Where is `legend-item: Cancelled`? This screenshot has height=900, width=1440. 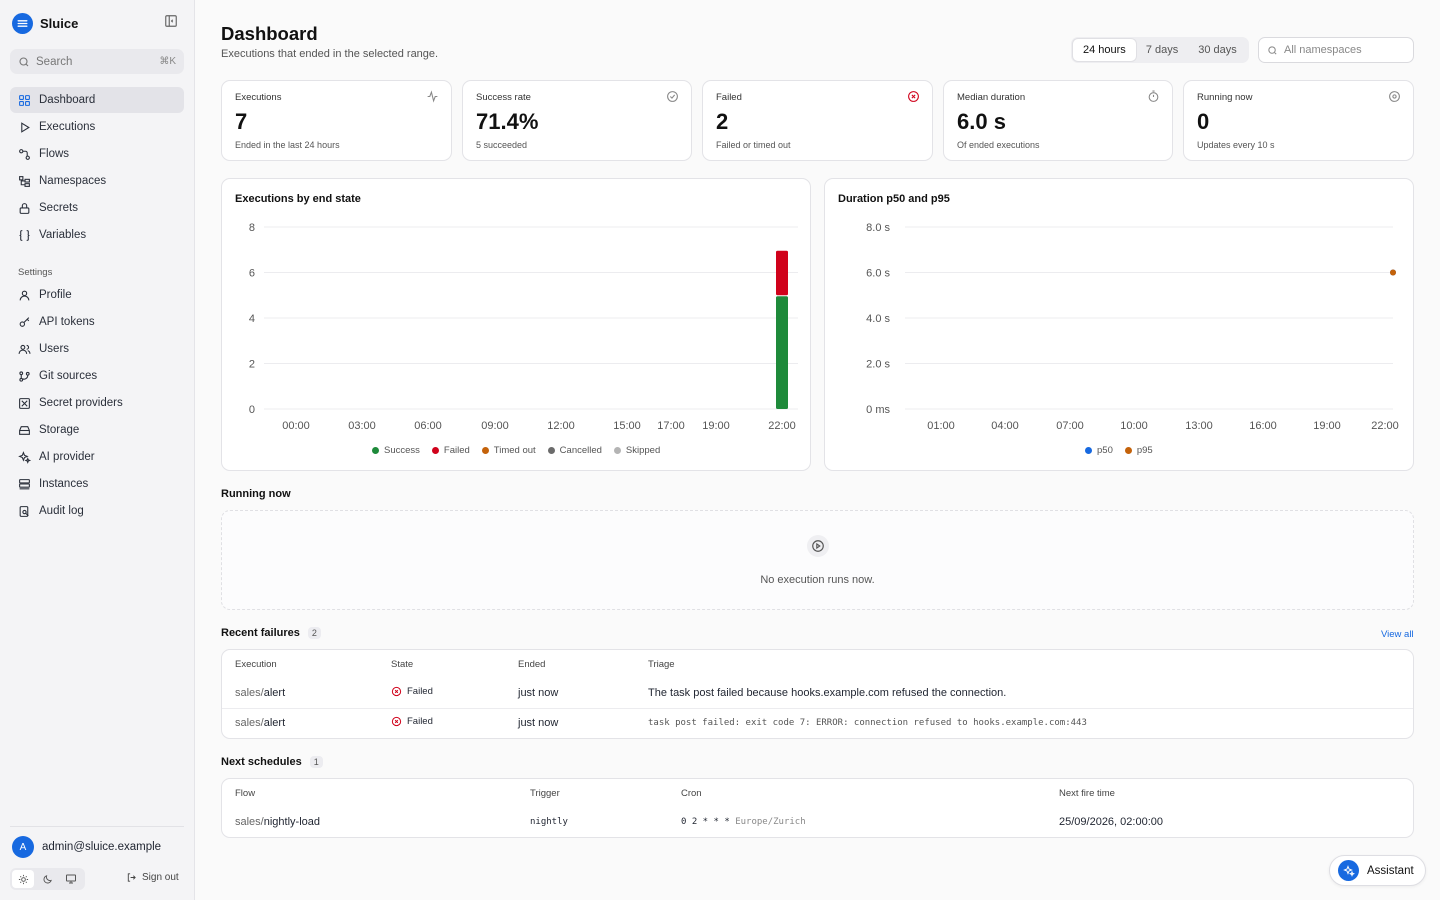
legend-item: Cancelled is located at coordinates (574, 450).